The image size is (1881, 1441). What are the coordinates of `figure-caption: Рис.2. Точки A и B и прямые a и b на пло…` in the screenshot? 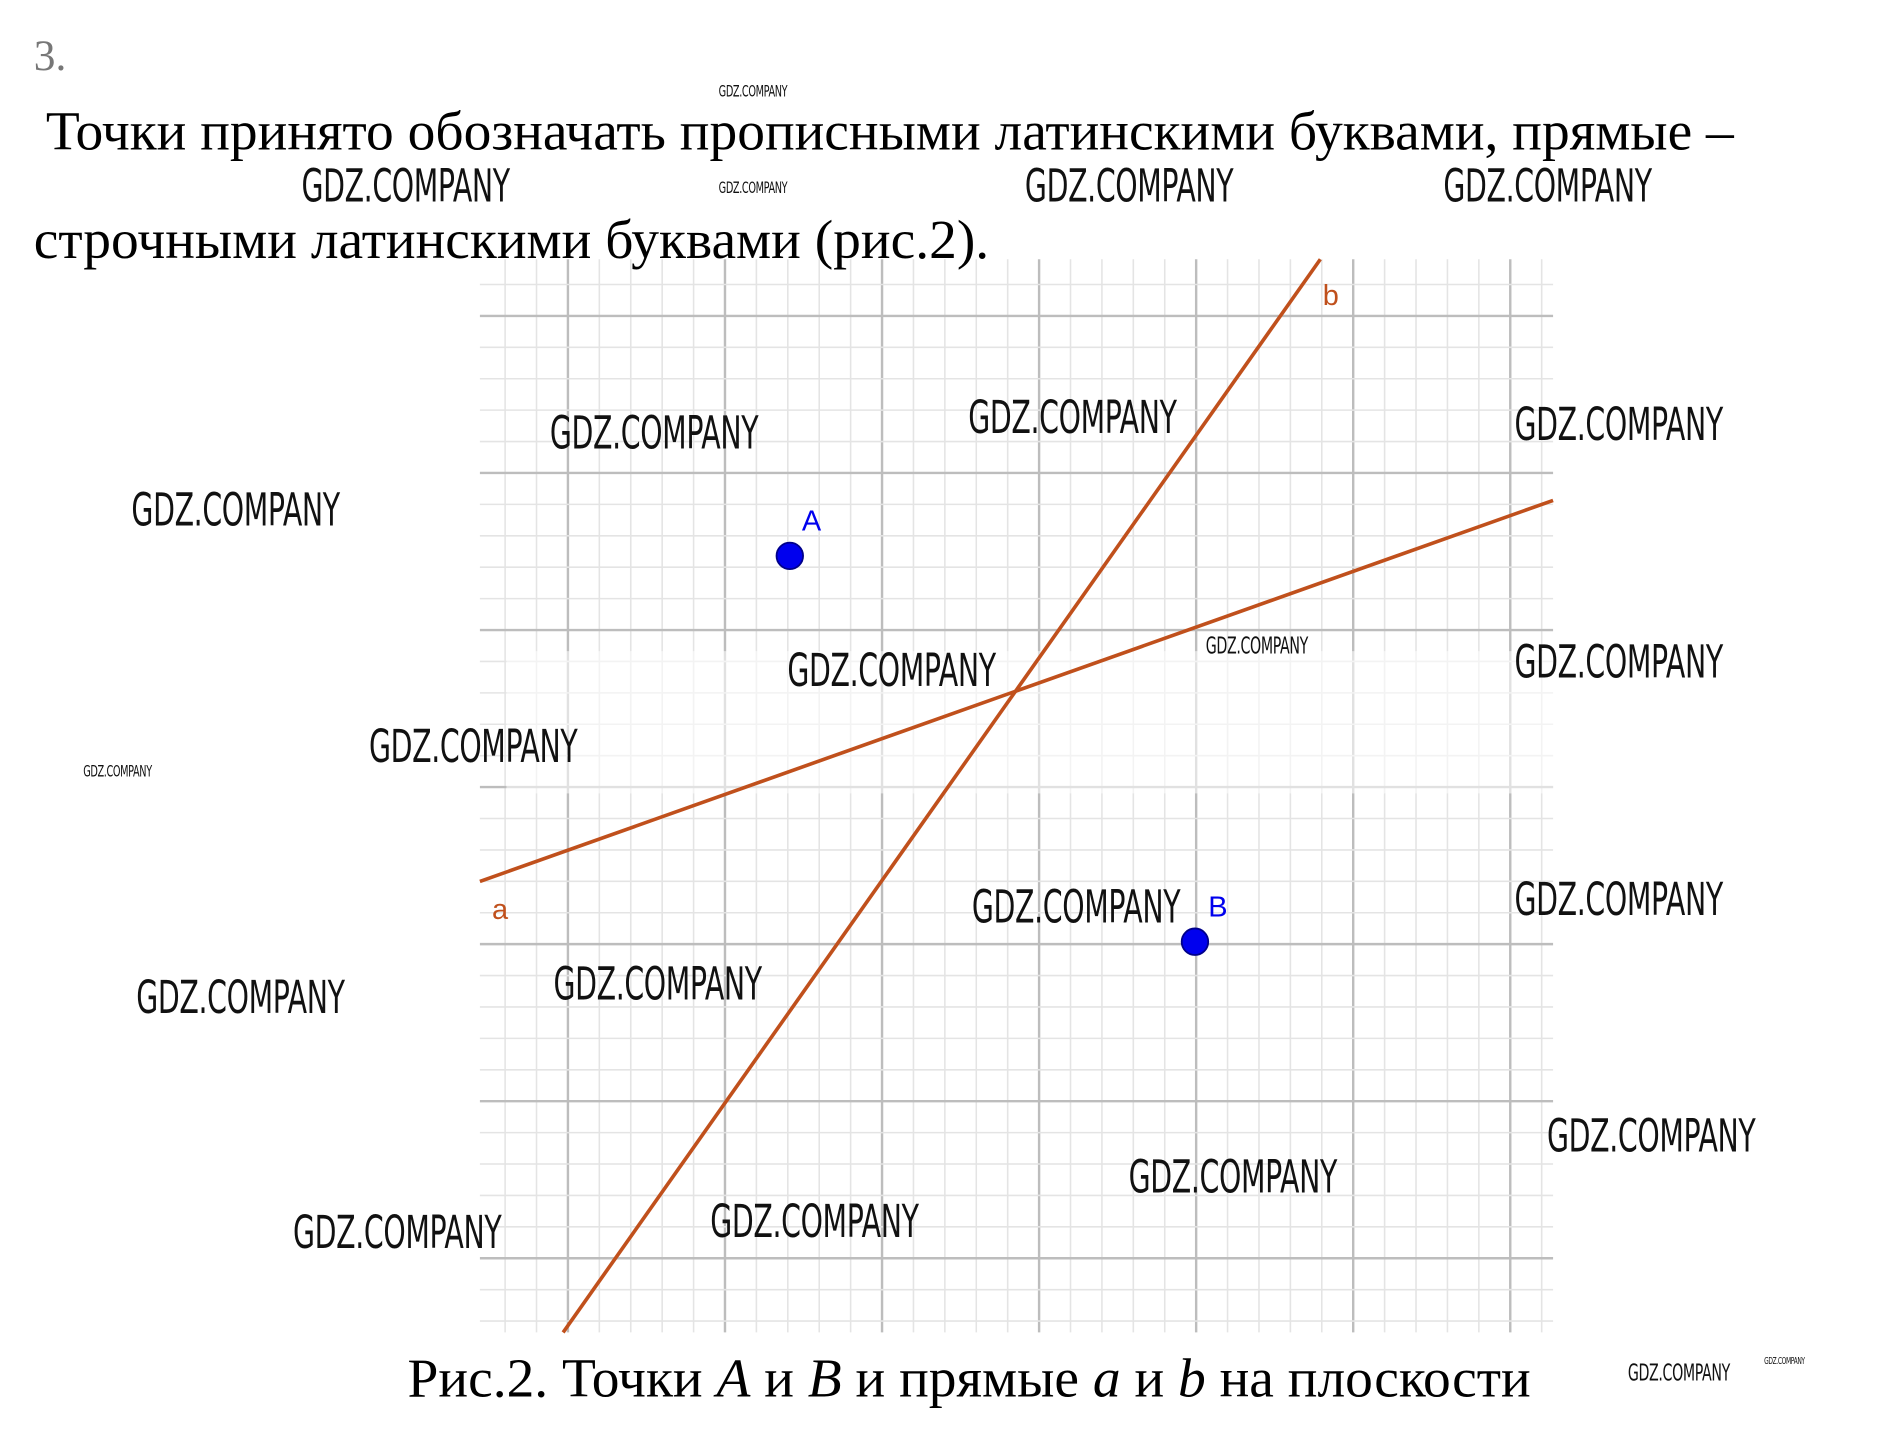 It's located at (969, 1377).